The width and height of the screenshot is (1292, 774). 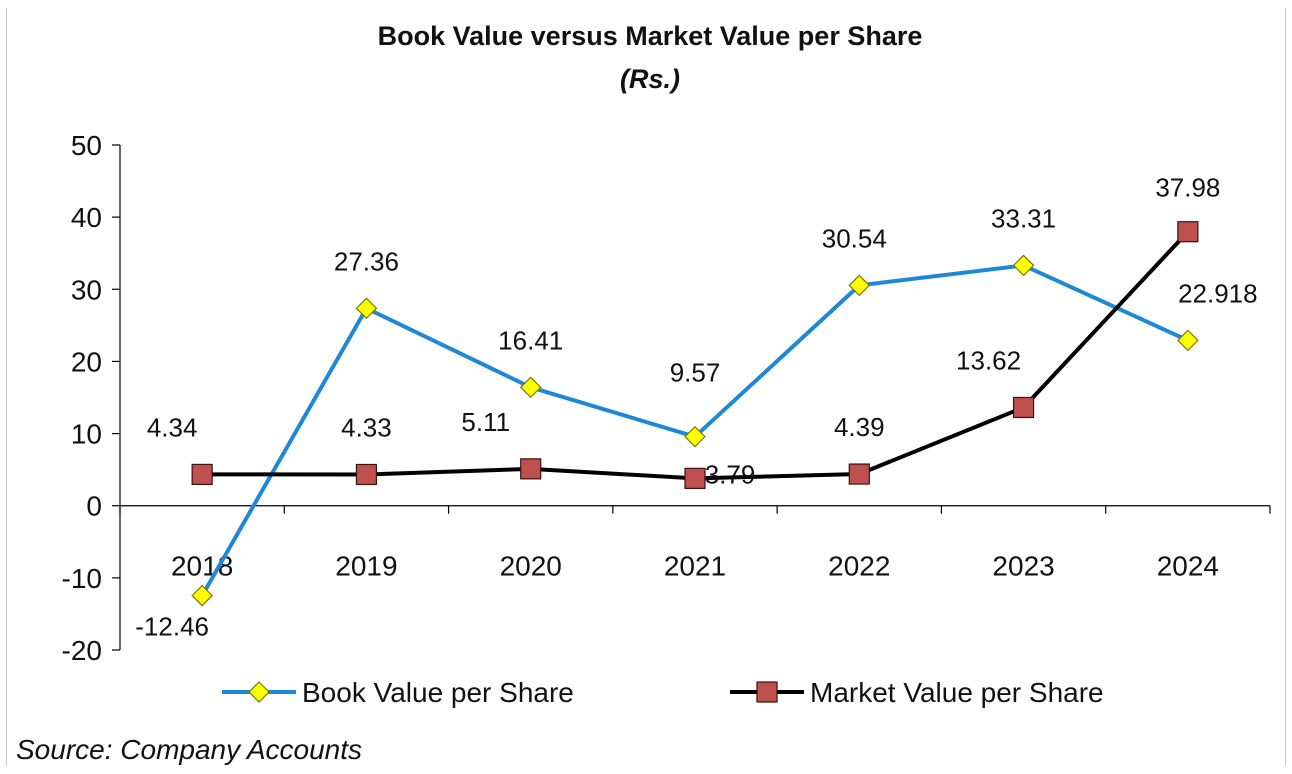 What do you see at coordinates (82, 650) in the screenshot?
I see `y-tick-label: -20` at bounding box center [82, 650].